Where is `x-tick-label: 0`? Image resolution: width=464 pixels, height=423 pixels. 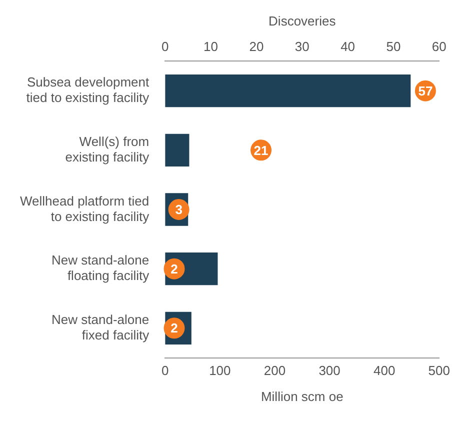 x-tick-label: 0 is located at coordinates (165, 370).